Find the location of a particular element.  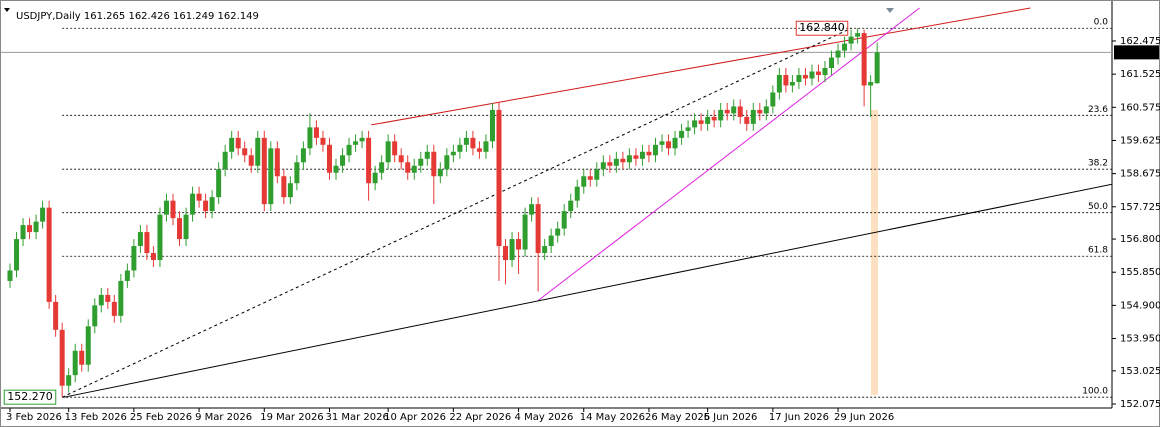

y-tick-label: 153.025 is located at coordinates (1140, 371).